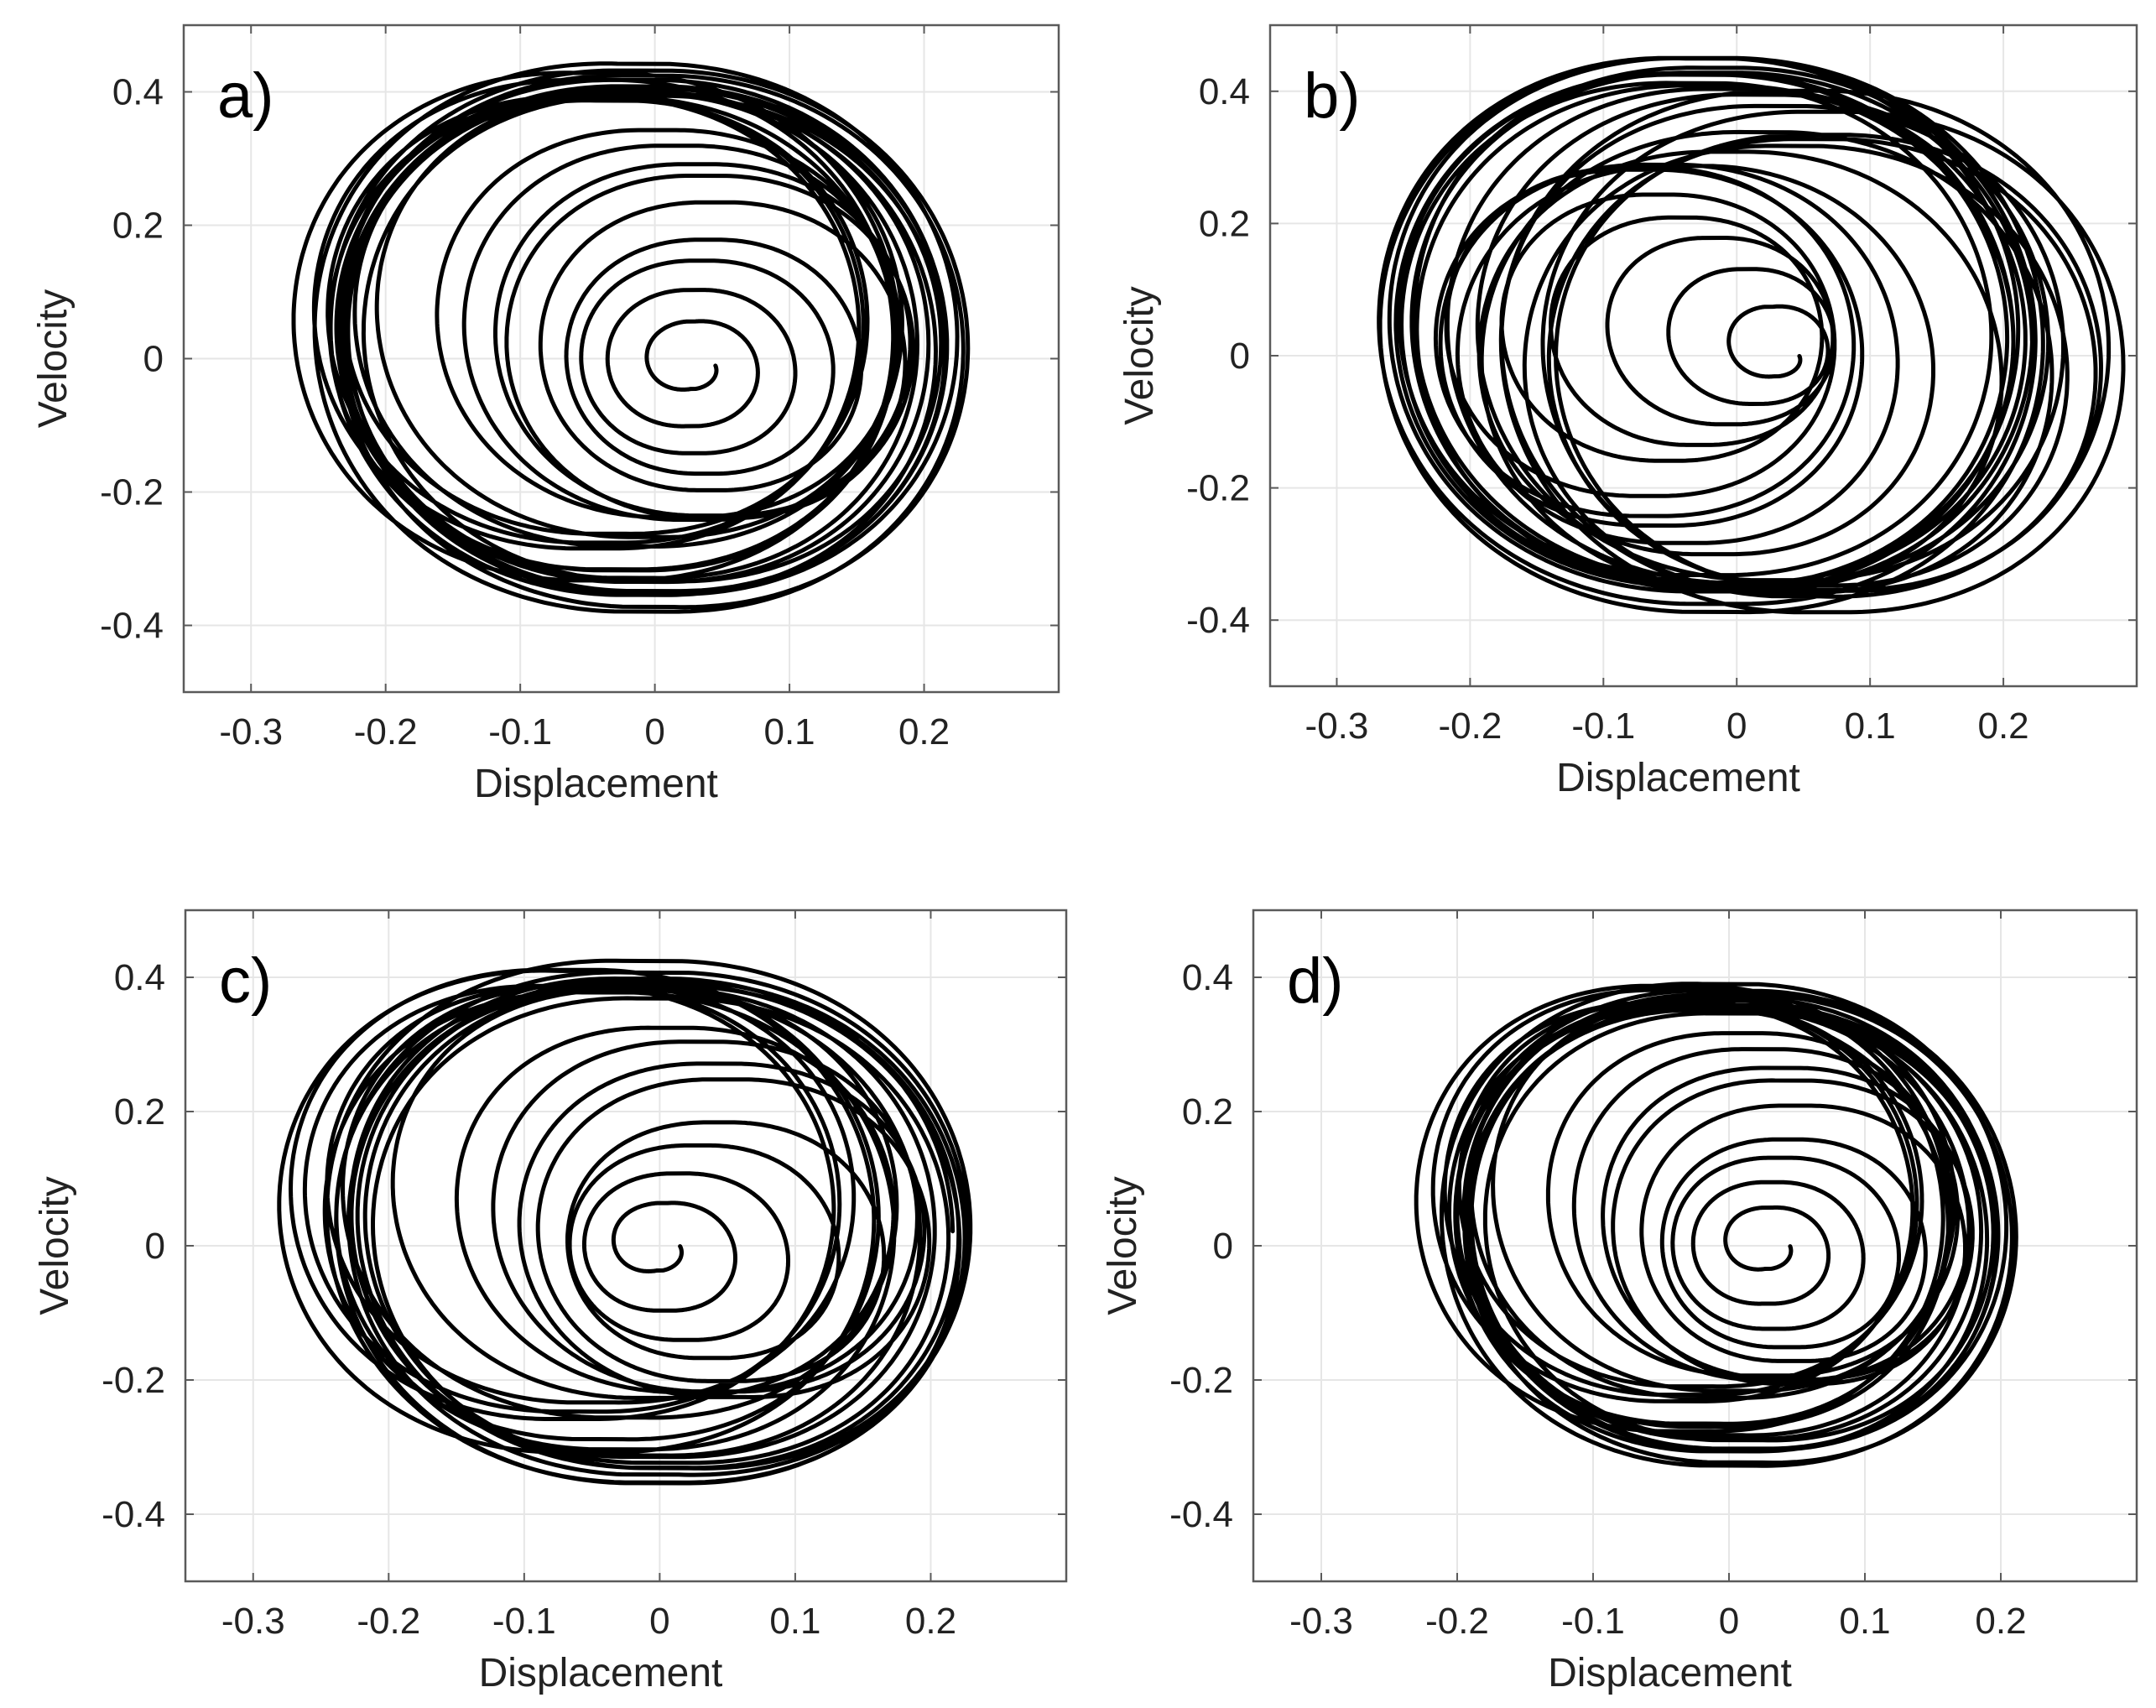 This screenshot has width=2156, height=1708. Describe the element at coordinates (132, 626) in the screenshot. I see `panel-a-y-tick-label-4: -0.4` at that location.